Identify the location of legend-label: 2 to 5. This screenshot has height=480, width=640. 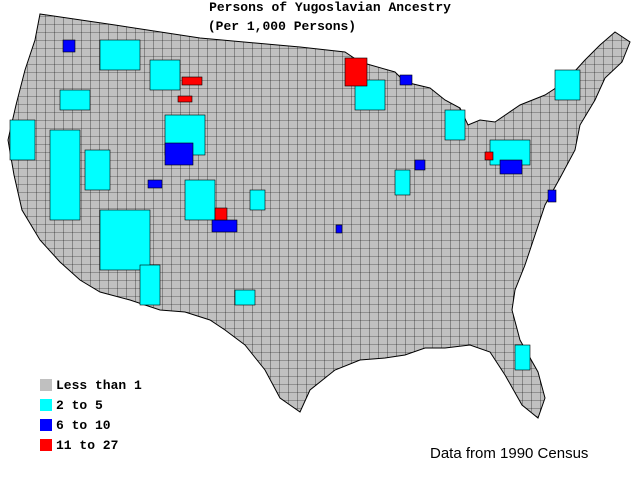
(79, 405).